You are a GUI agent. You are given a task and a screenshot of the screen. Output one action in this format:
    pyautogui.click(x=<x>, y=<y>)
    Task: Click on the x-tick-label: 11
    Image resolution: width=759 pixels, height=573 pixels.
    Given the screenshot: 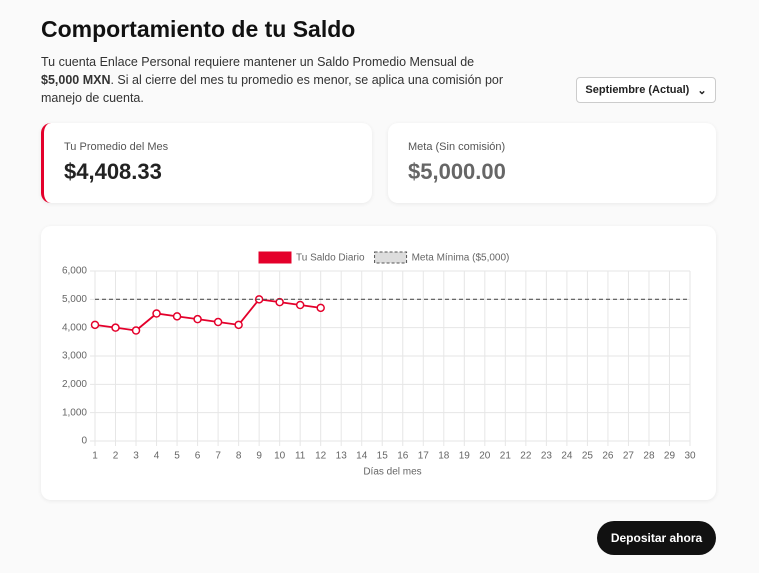 What is the action you would take?
    pyautogui.click(x=300, y=456)
    